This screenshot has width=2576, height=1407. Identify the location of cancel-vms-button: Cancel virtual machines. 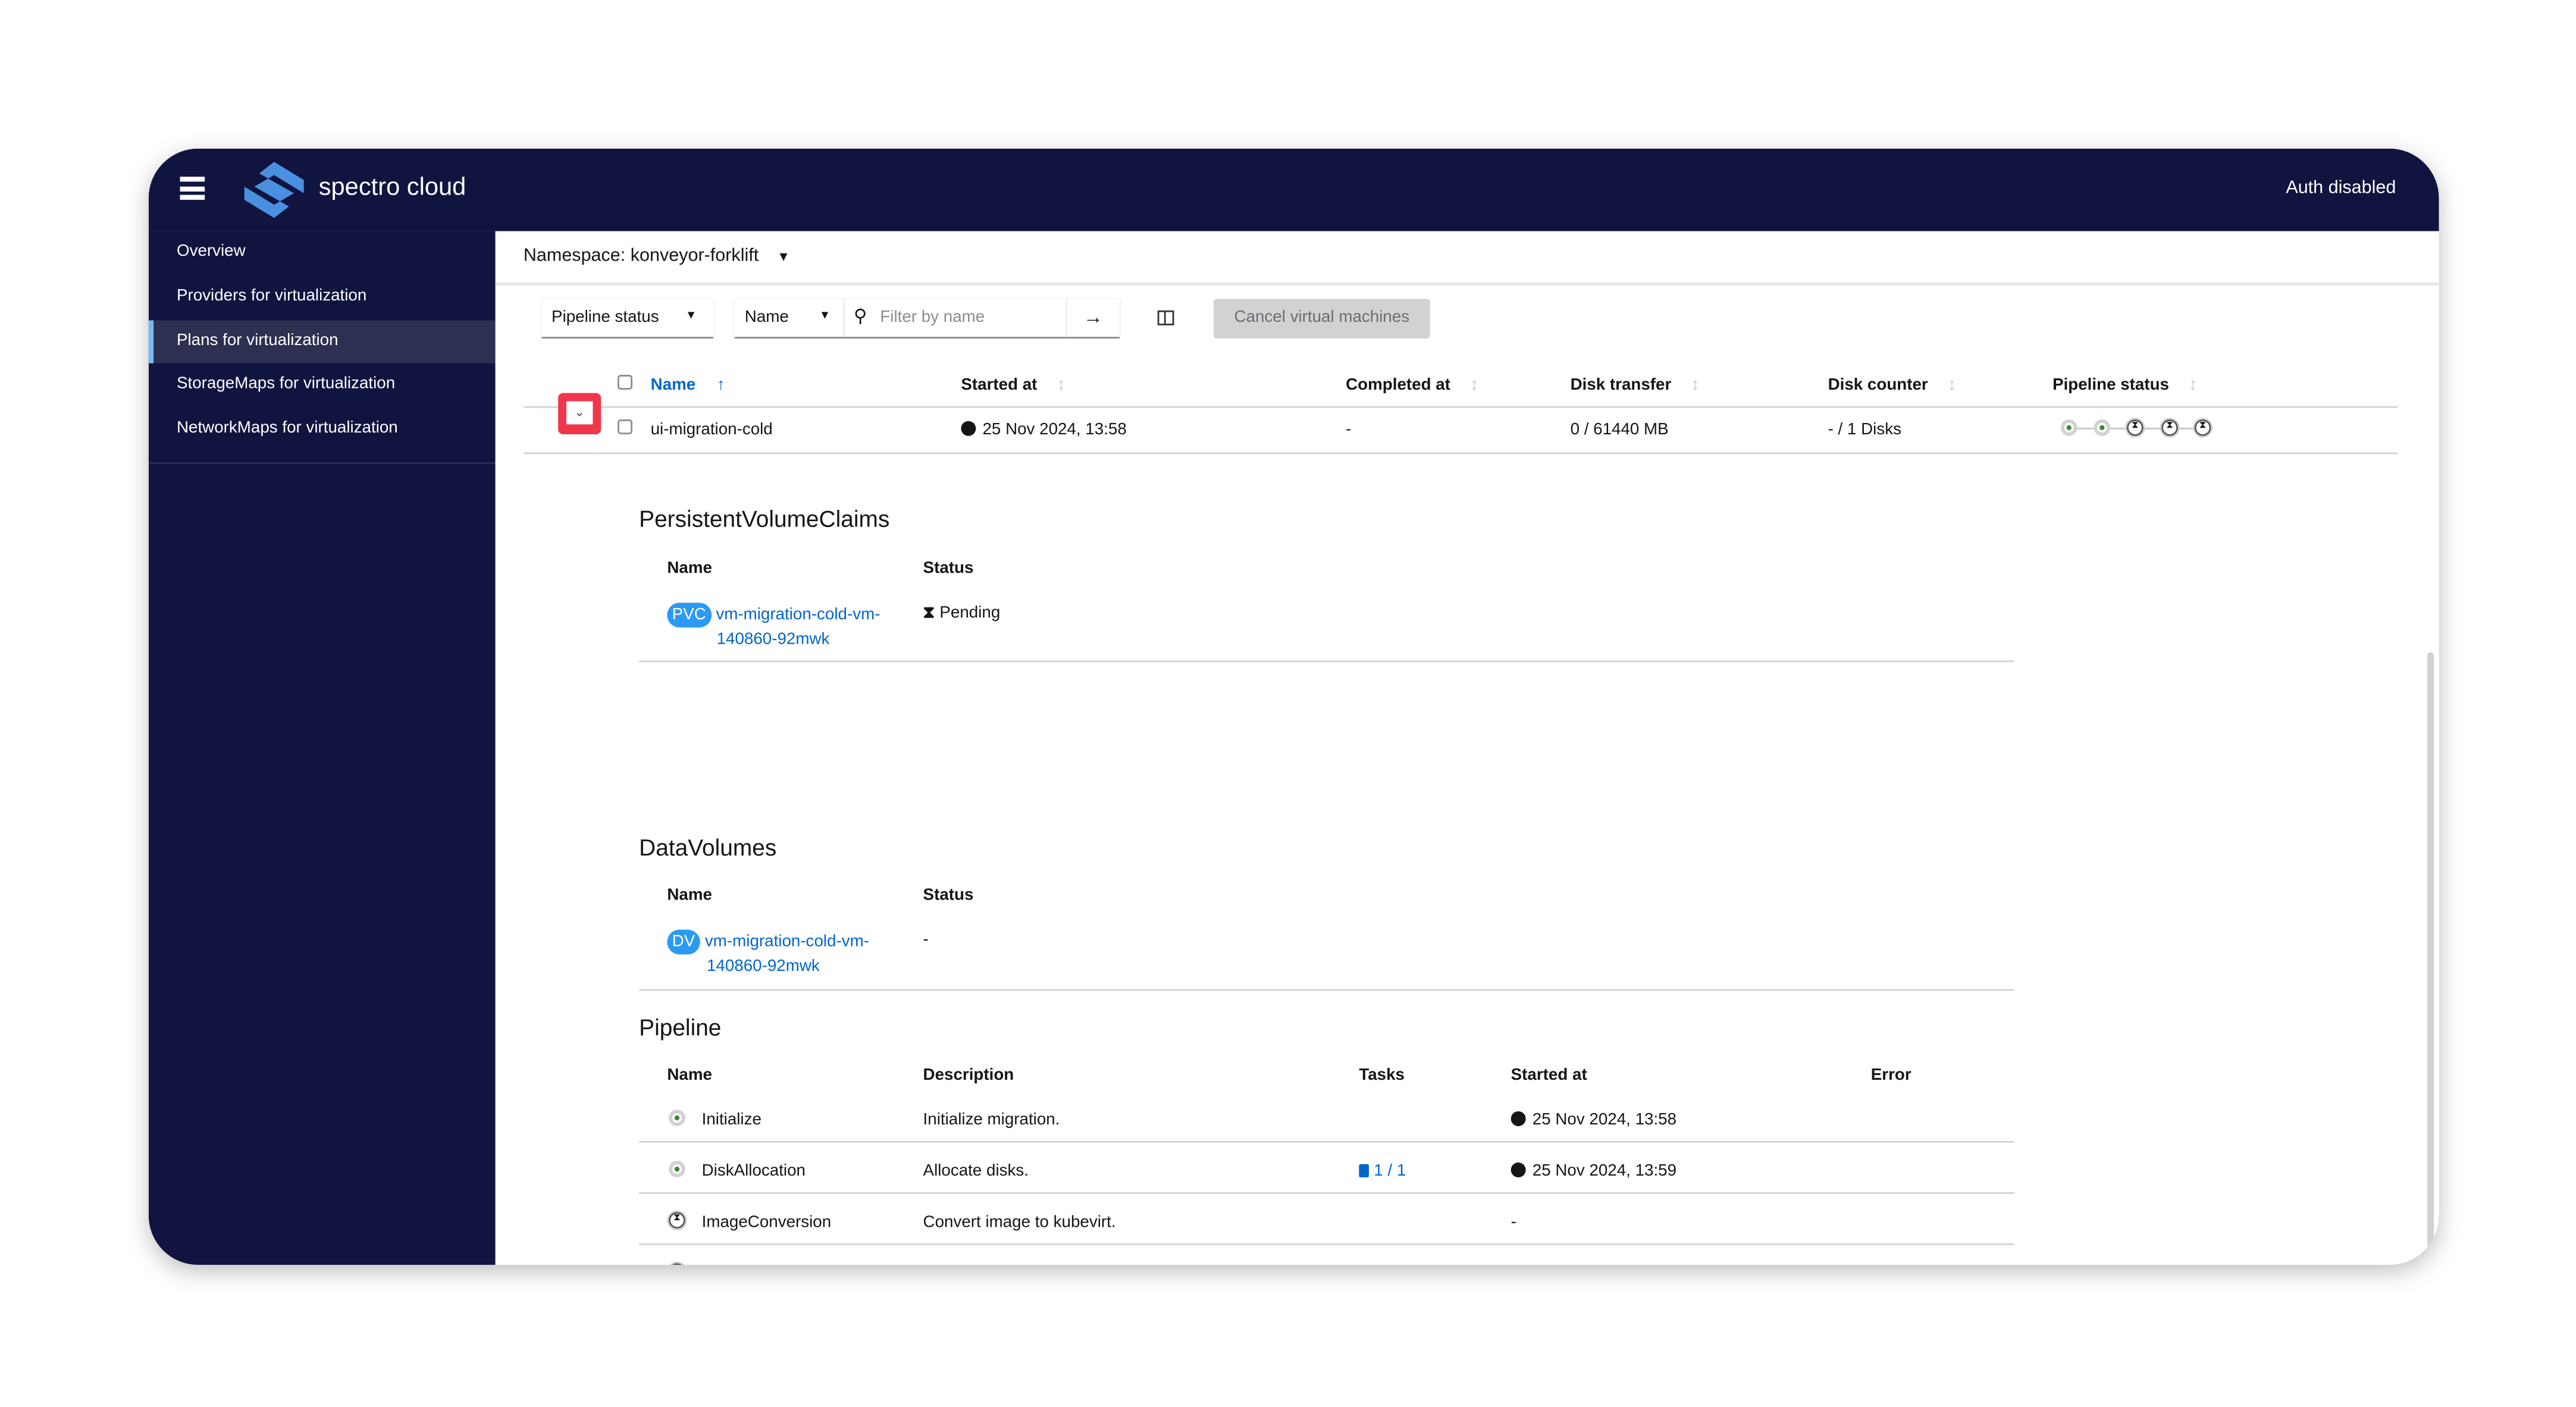
(1322, 319).